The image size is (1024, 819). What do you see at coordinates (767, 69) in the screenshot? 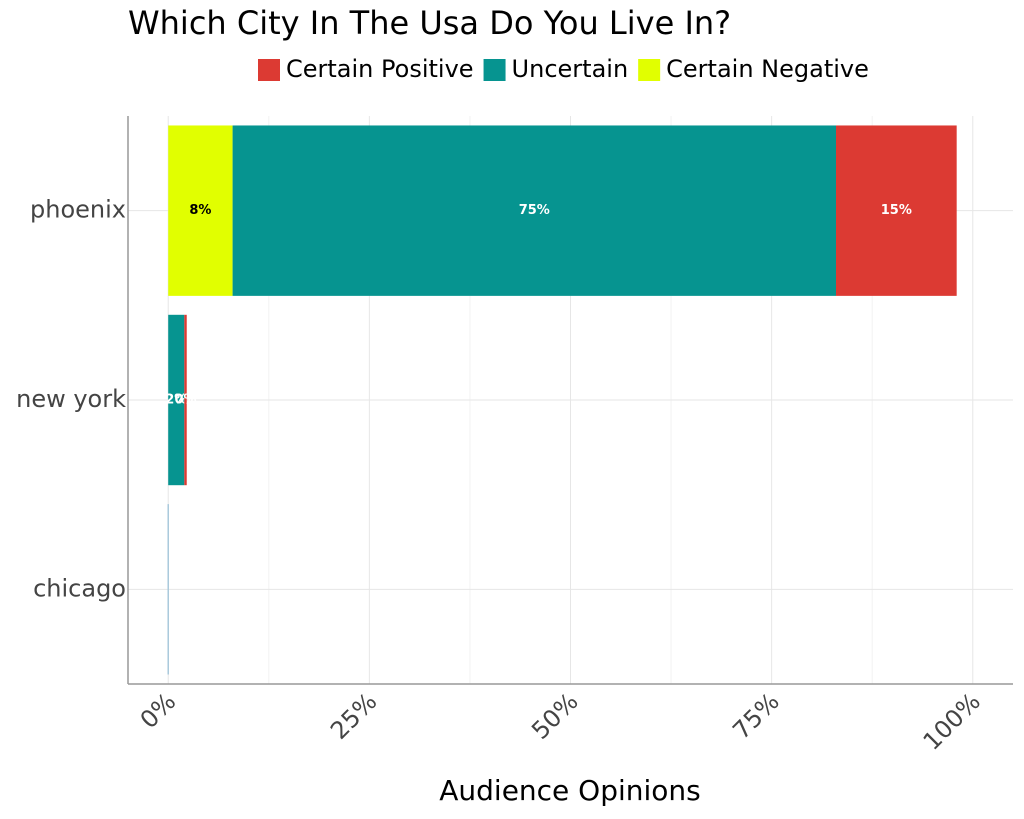
I see `legend-label: Certain Negative` at bounding box center [767, 69].